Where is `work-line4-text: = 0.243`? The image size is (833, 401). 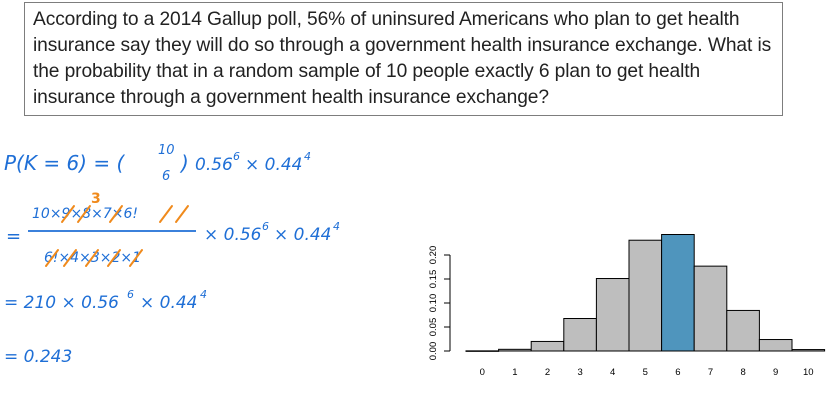 work-line4-text: = 0.243 is located at coordinates (38, 357).